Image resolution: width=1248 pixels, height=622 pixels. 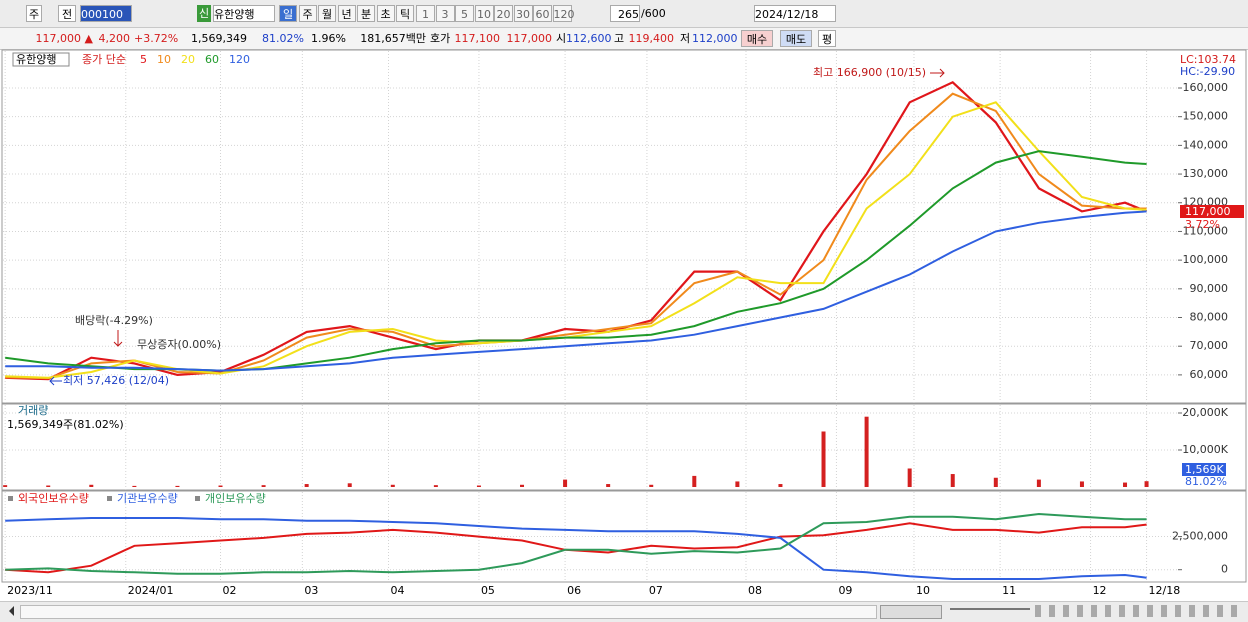 What do you see at coordinates (624, 611) in the screenshot?
I see `scrollbar` at bounding box center [624, 611].